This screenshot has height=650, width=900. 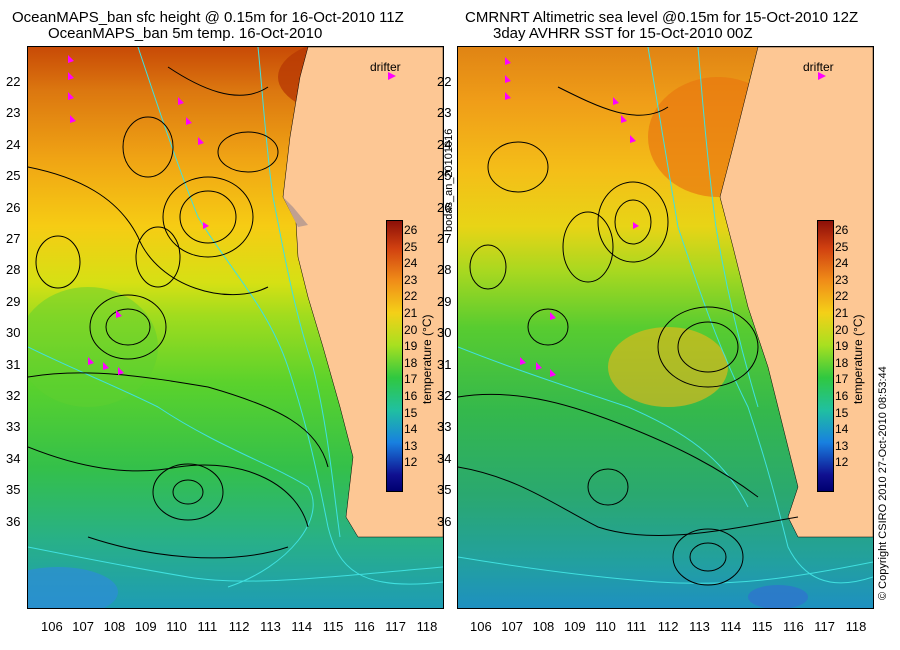 What do you see at coordinates (13, 238) in the screenshot?
I see `lat-tick-left-27: 27` at bounding box center [13, 238].